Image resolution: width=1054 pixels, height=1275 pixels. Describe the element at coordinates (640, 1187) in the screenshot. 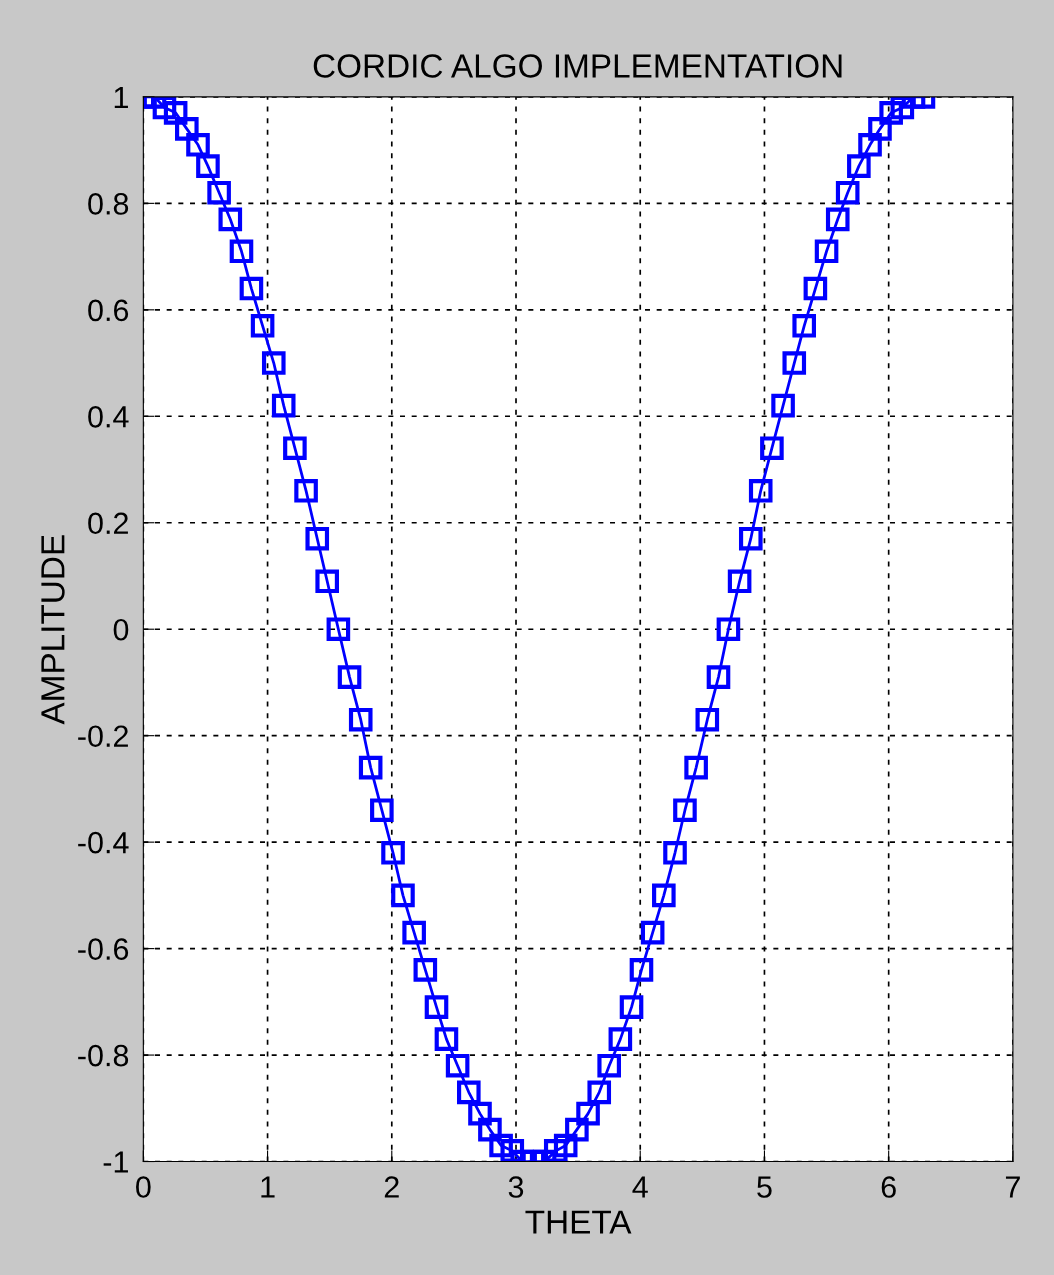

I see `x-tick-label: 4` at that location.